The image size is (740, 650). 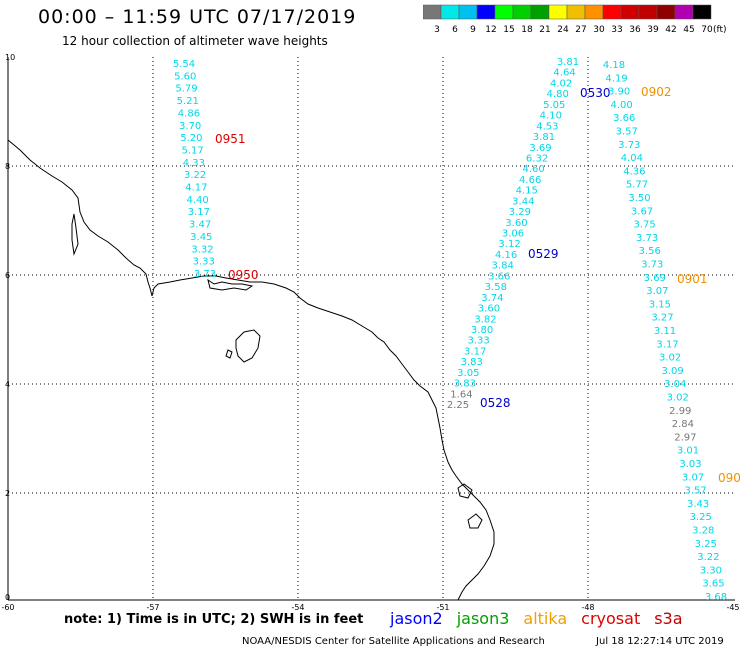 I want to click on color-scale-label: 27, so click(x=580, y=29).